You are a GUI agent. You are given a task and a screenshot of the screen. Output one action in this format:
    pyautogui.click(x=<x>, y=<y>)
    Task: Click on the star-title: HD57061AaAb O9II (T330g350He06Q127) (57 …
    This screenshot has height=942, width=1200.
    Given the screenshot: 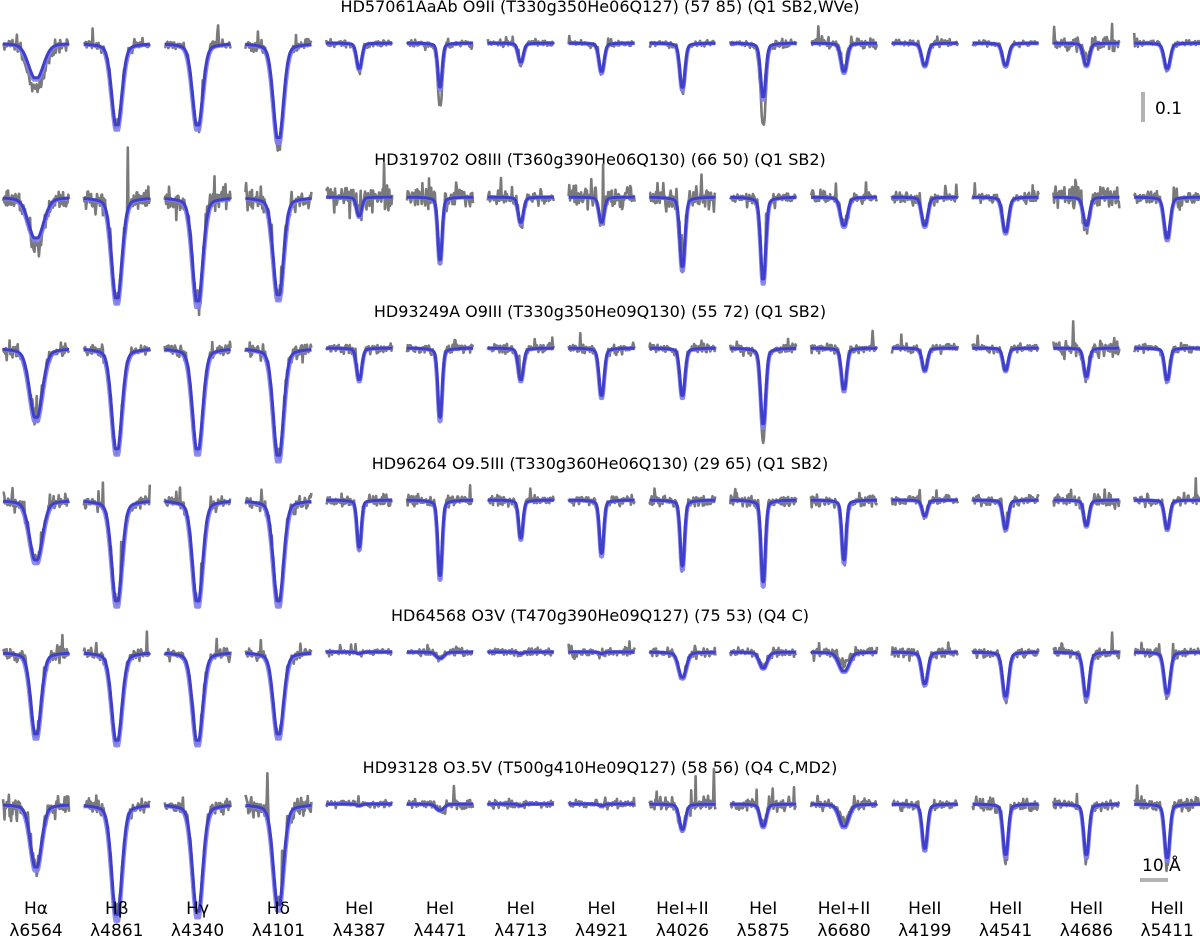 What is the action you would take?
    pyautogui.click(x=600, y=8)
    